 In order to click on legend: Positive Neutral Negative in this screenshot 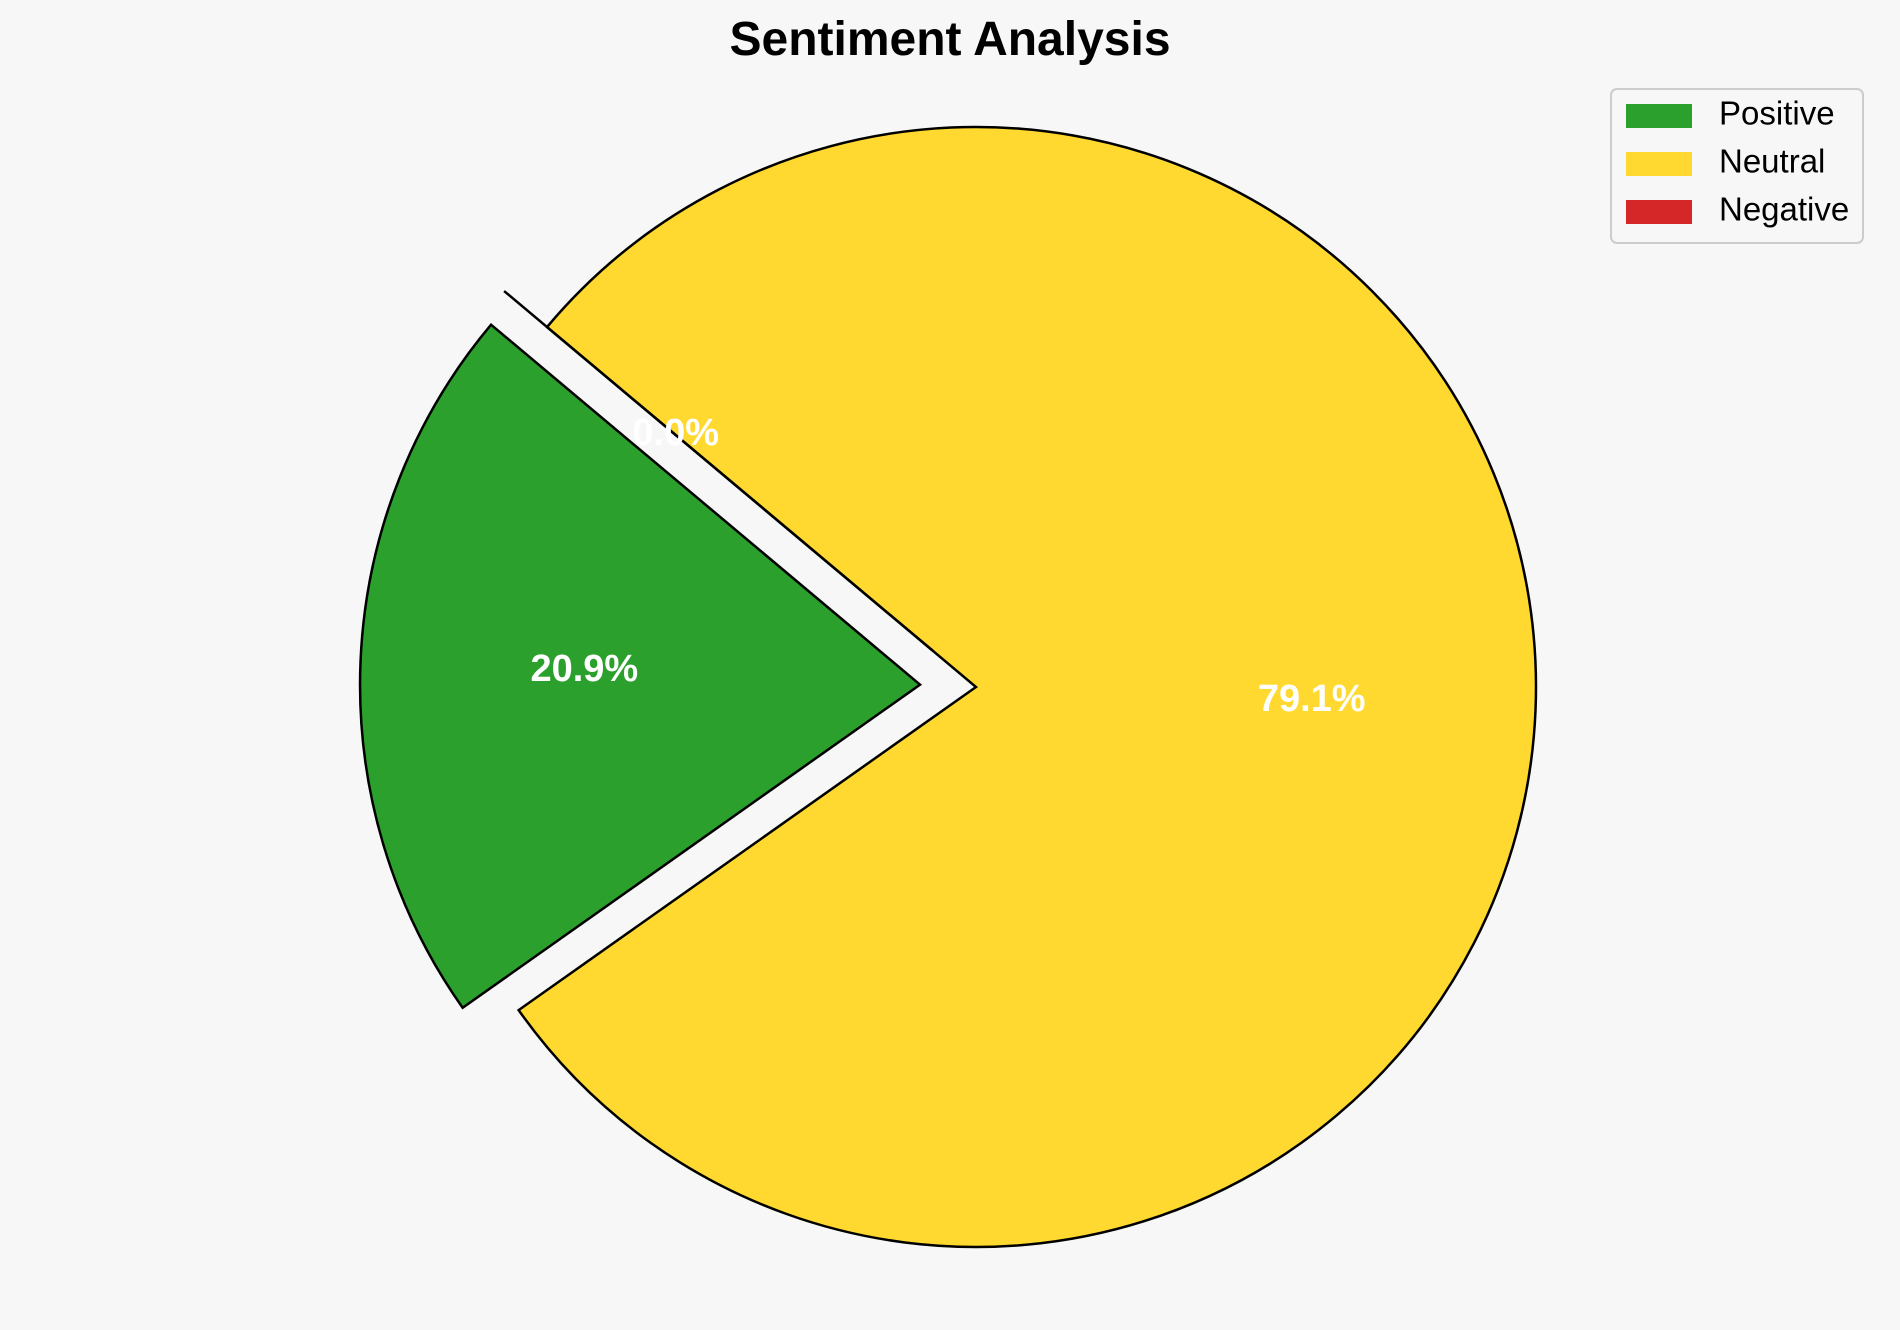, I will do `click(1737, 166)`.